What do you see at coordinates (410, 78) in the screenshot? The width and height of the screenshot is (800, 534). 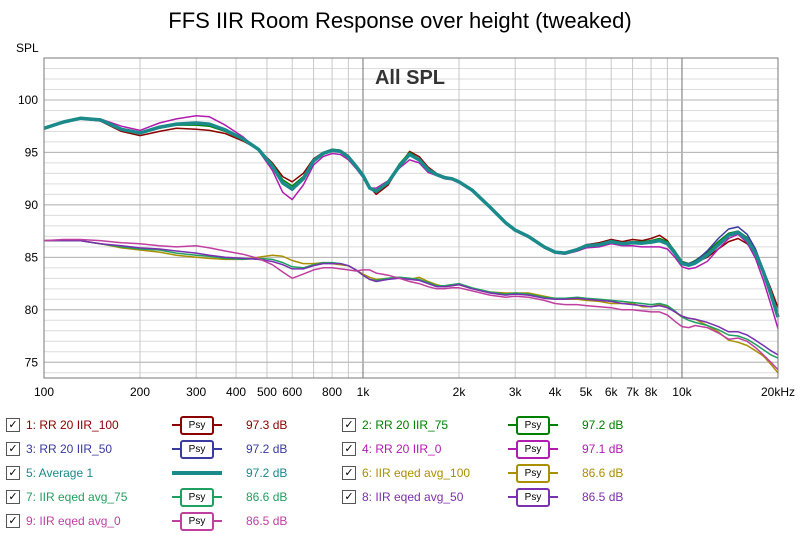 I see `panel-label: All SPL` at bounding box center [410, 78].